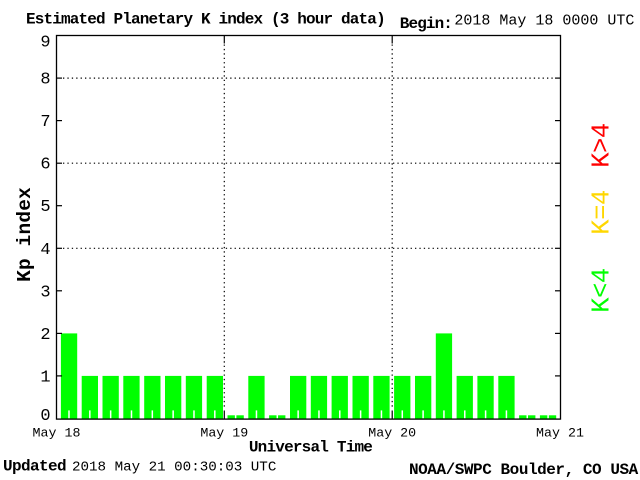 Image resolution: width=640 pixels, height=480 pixels. What do you see at coordinates (45, 335) in the screenshot?
I see `svg-text: 2` at bounding box center [45, 335].